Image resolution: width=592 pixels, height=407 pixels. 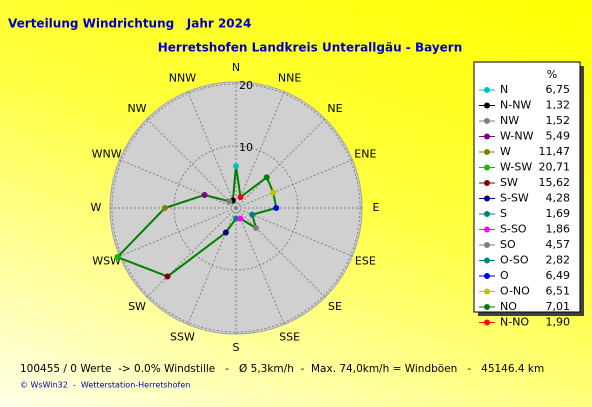 What do you see at coordinates (558, 275) in the screenshot?
I see `legend-value: 6,49` at bounding box center [558, 275].